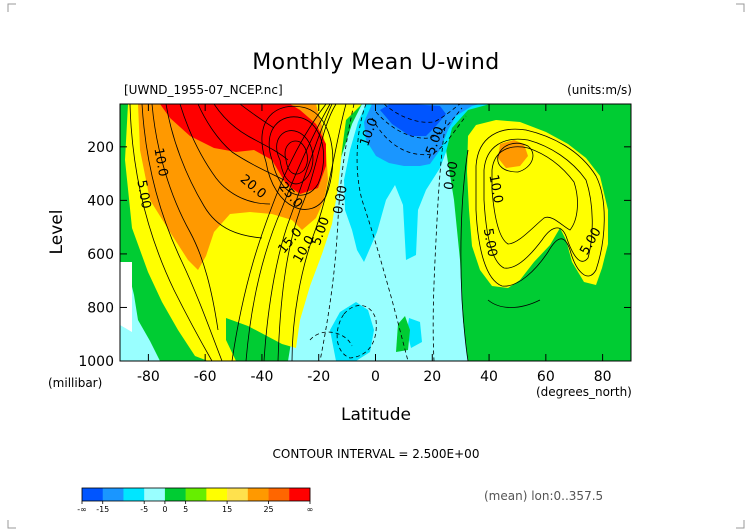 The width and height of the screenshot is (752, 532). I want to click on fill-band-neg10-neg5-small, so click(414, 333).